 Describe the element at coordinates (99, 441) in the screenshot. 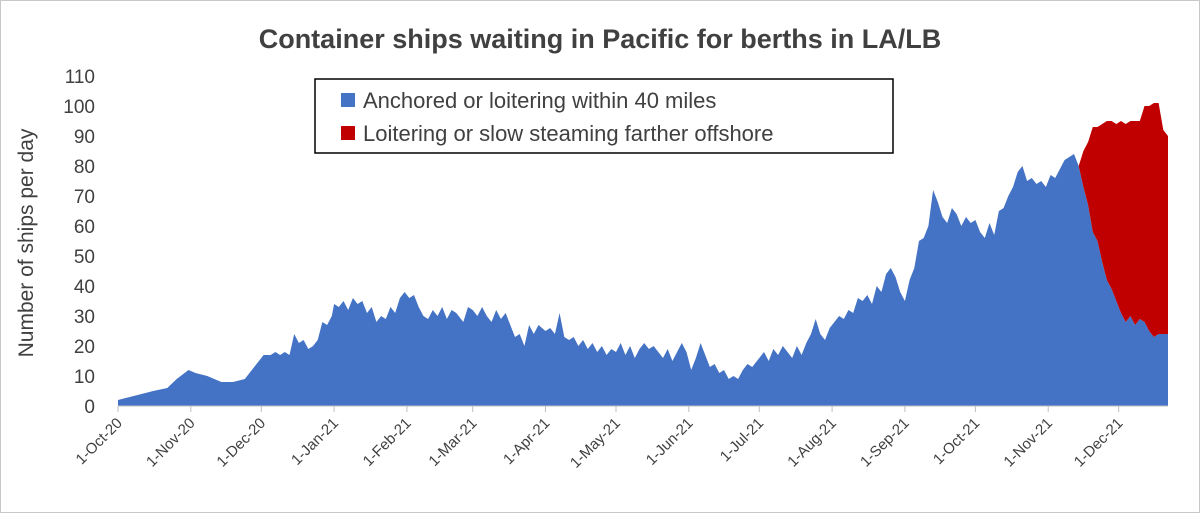

I see `x-tick-label: 1-Oct-20` at that location.